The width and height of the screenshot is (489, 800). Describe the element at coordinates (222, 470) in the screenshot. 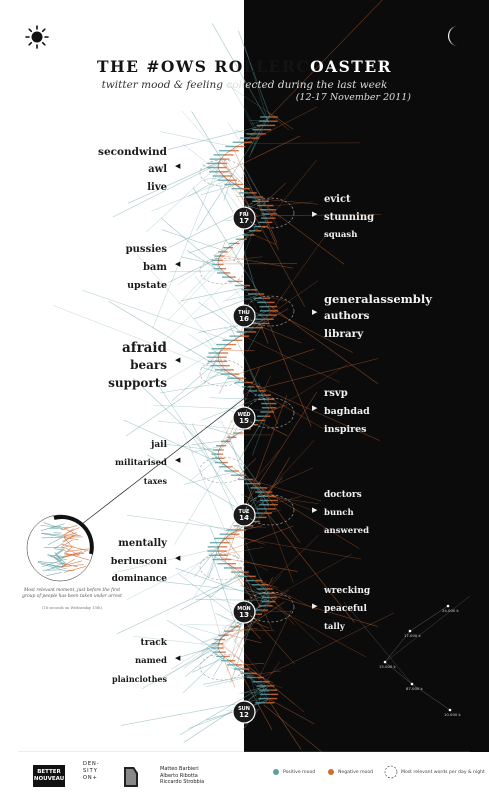

I see `relevant-words-marker` at that location.